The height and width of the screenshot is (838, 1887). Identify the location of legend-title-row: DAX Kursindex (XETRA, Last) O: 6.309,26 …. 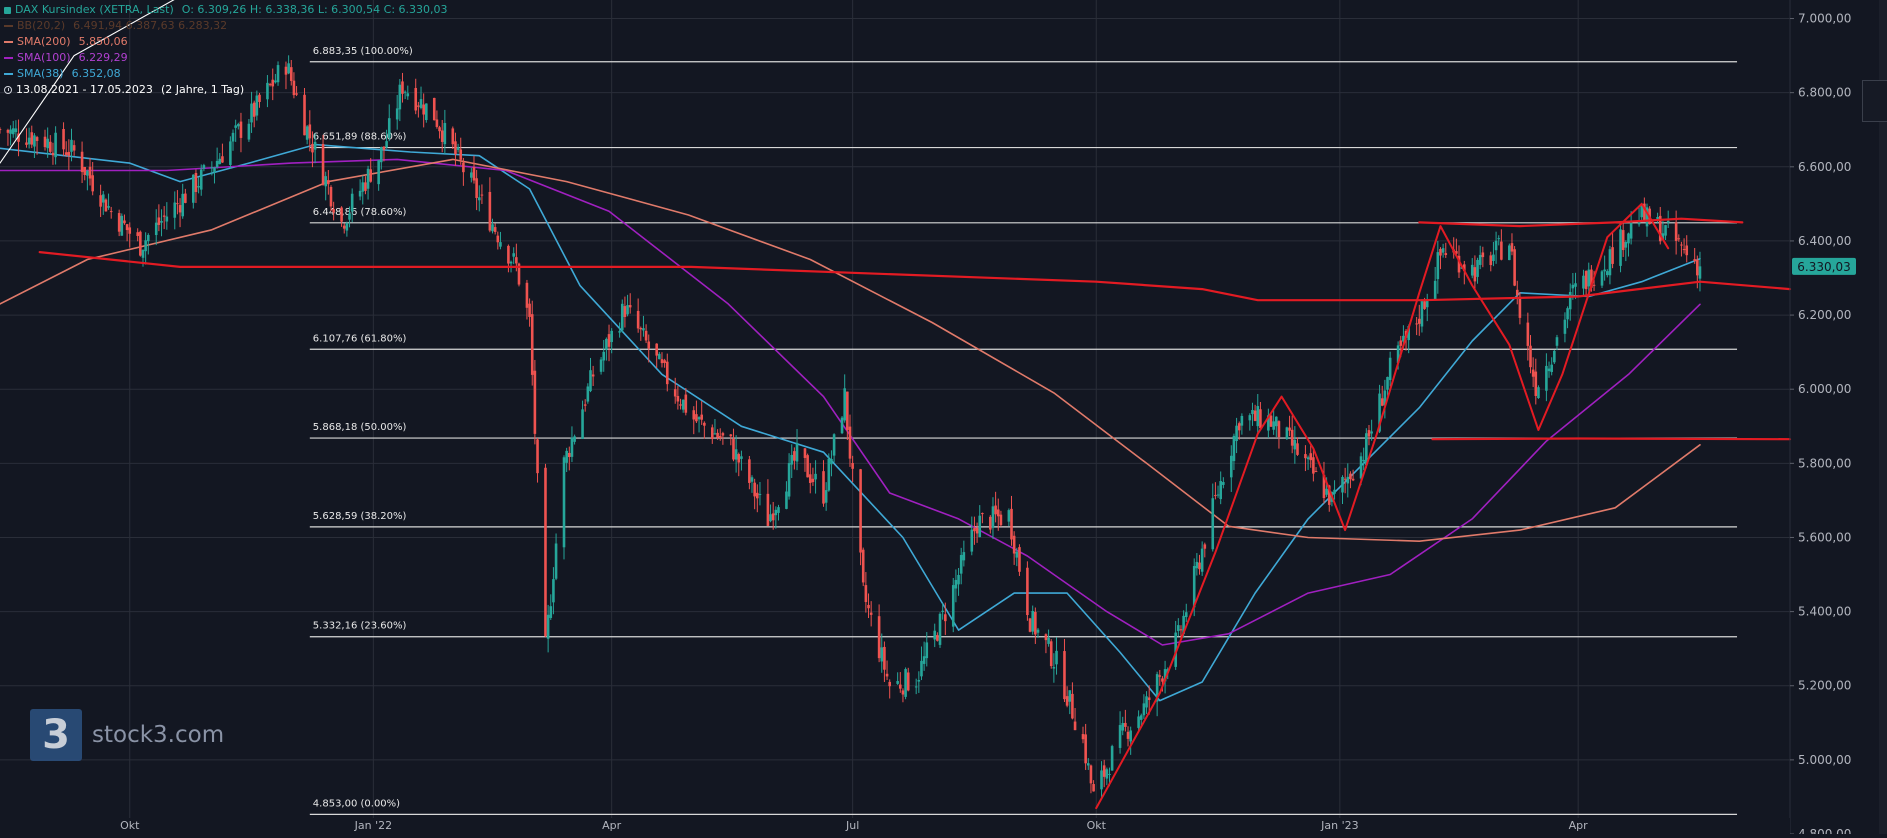
(226, 10).